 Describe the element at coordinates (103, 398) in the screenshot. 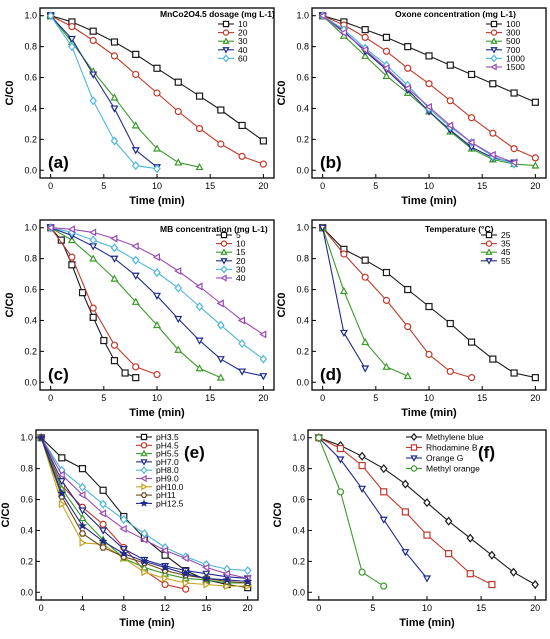

I see `x-tick-label: 5` at that location.